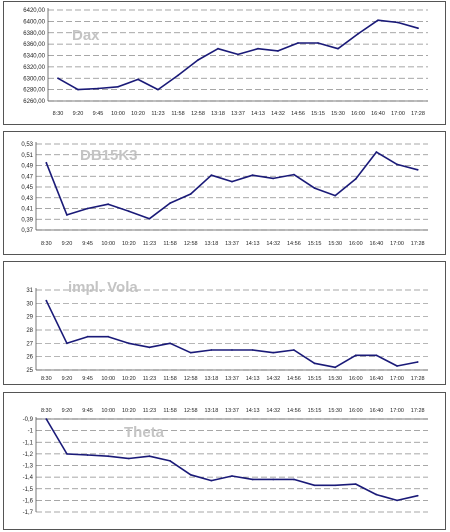 Image resolution: width=450 pixels, height=532 pixels. I want to click on x-tick-label: 15:30, so click(335, 411).